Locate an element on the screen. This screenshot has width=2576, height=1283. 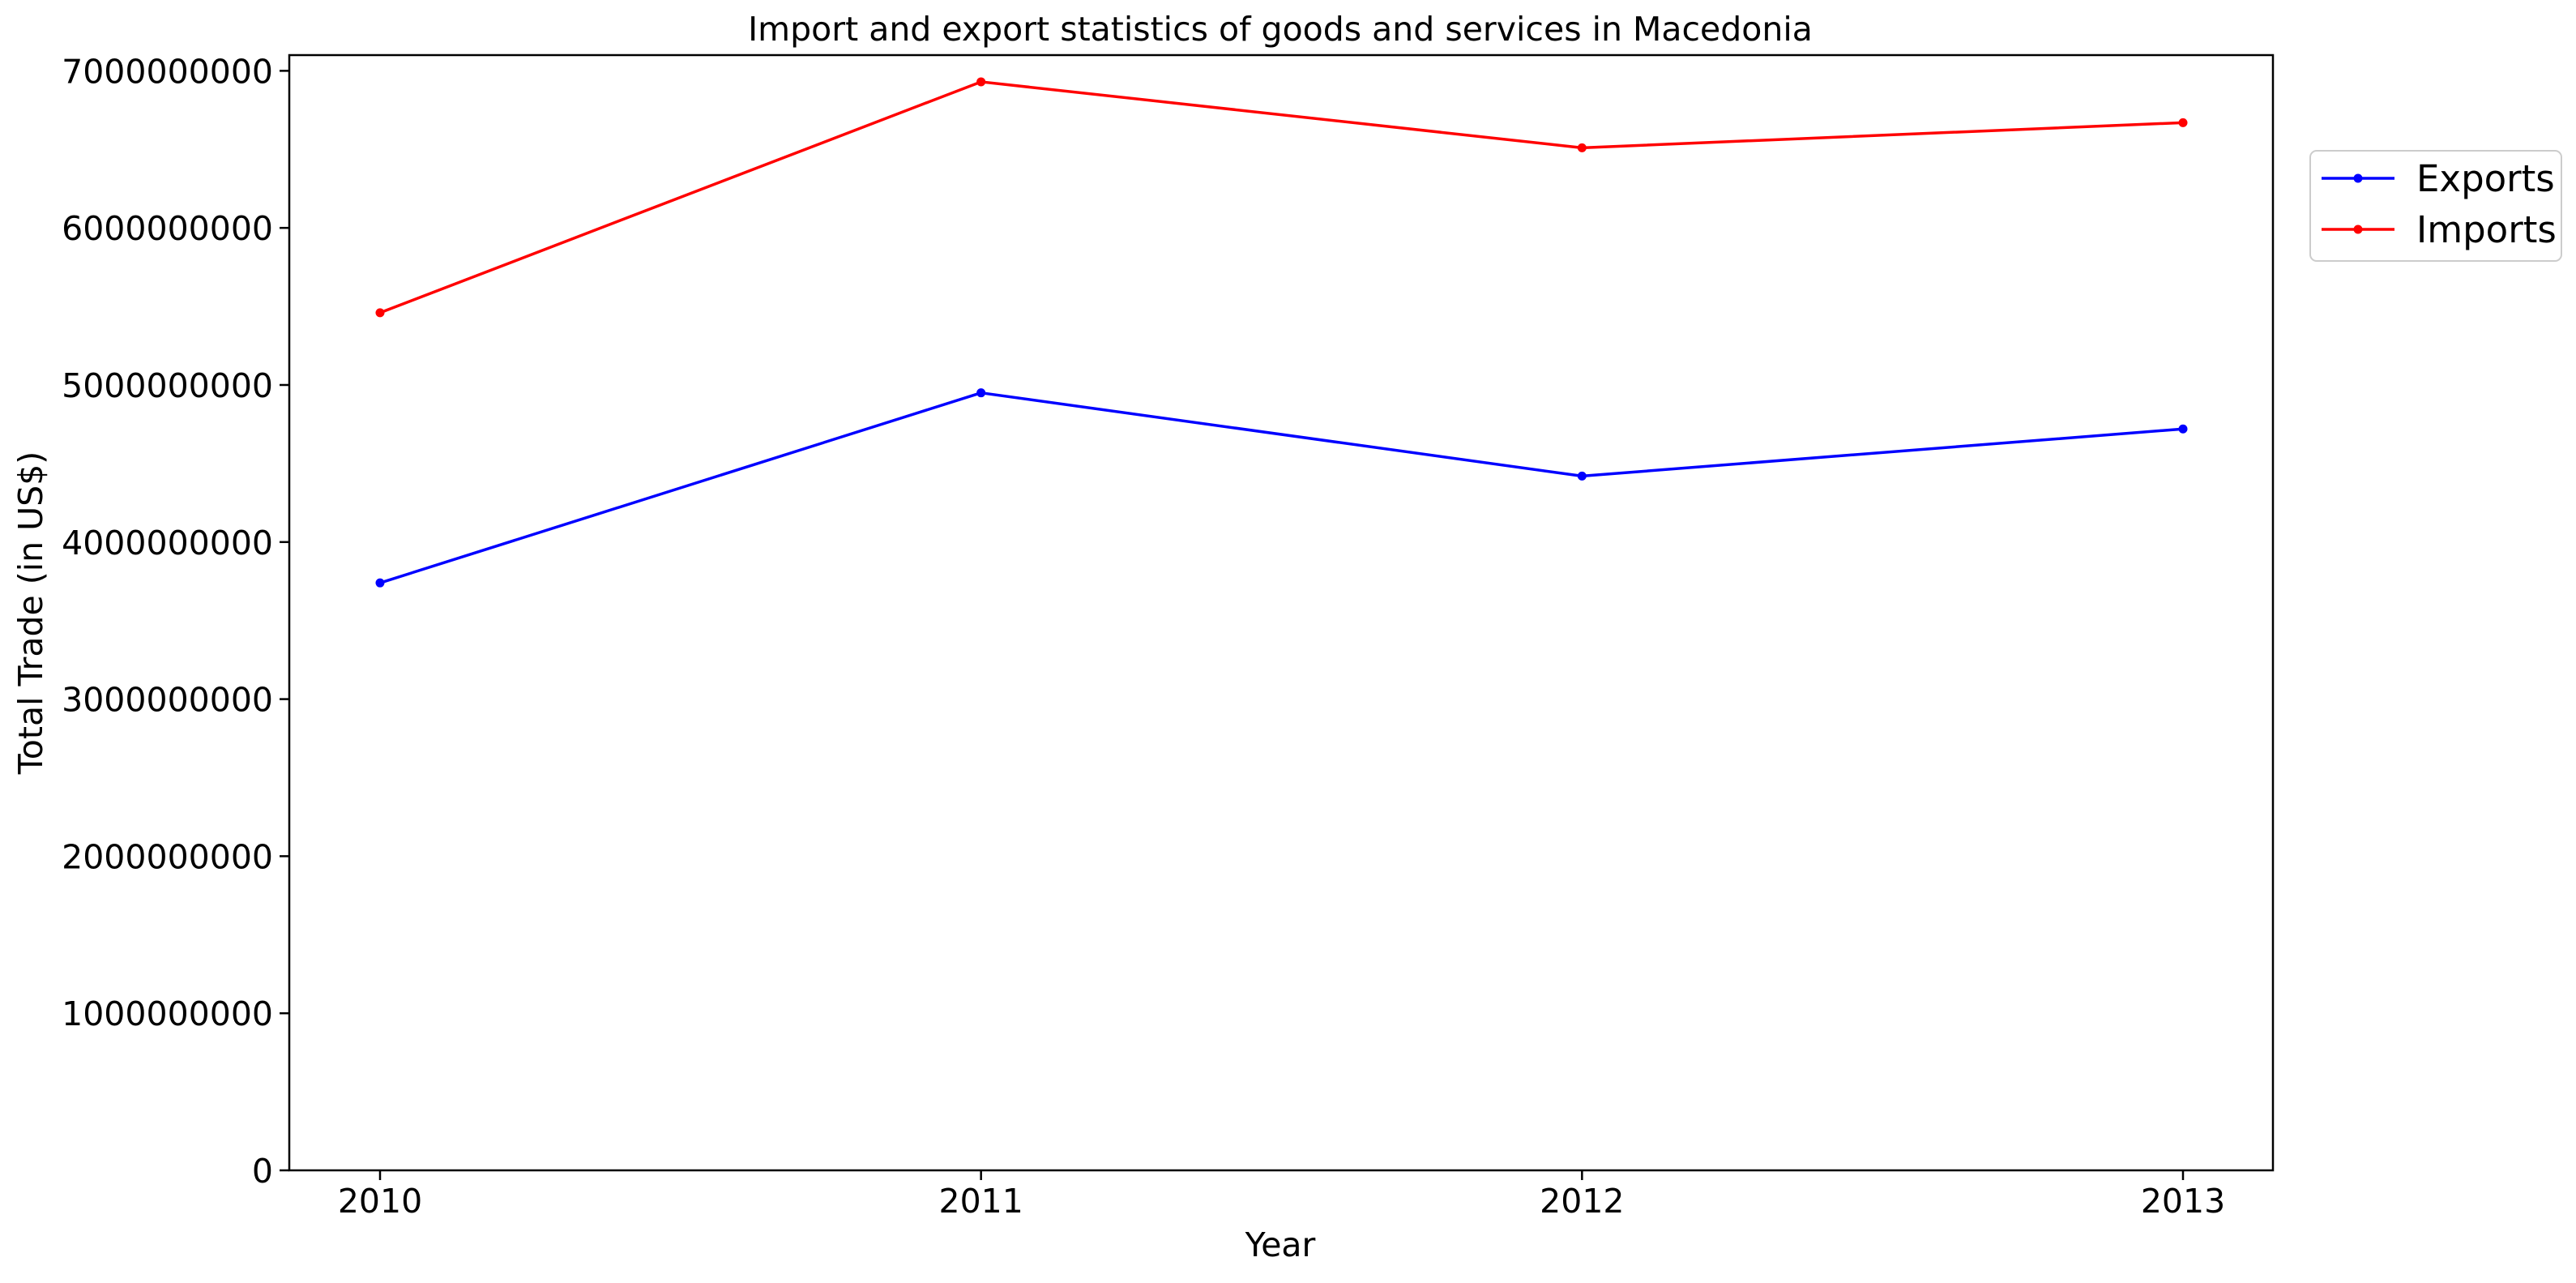
x-axis-label: Year is located at coordinates (1280, 1244).